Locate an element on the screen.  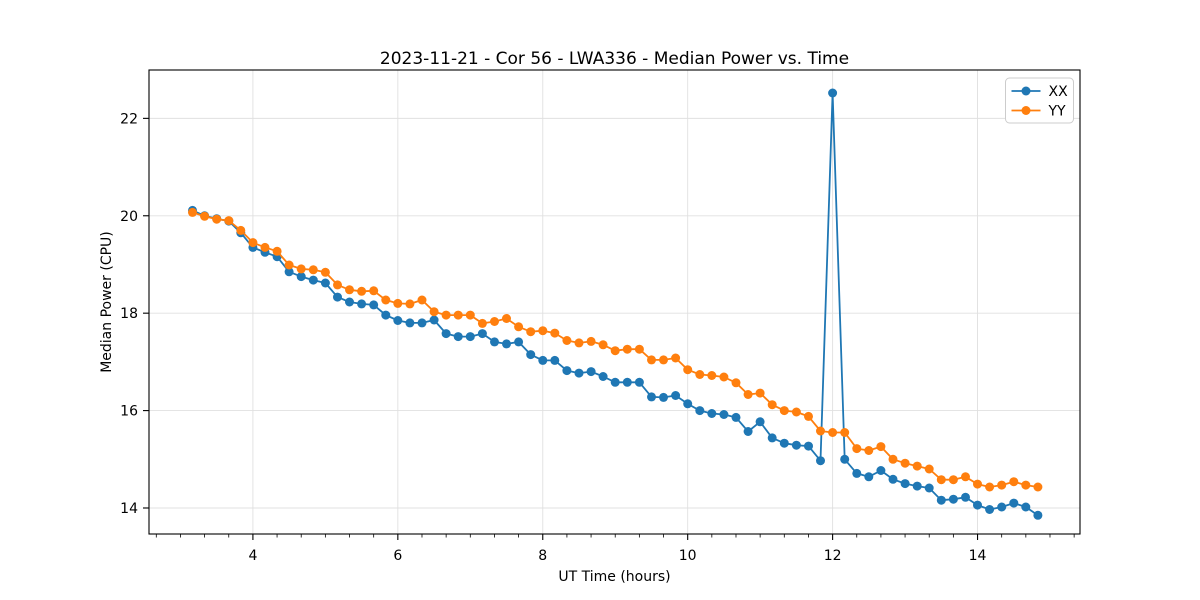
y-tick-label: 20 is located at coordinates (129, 217).